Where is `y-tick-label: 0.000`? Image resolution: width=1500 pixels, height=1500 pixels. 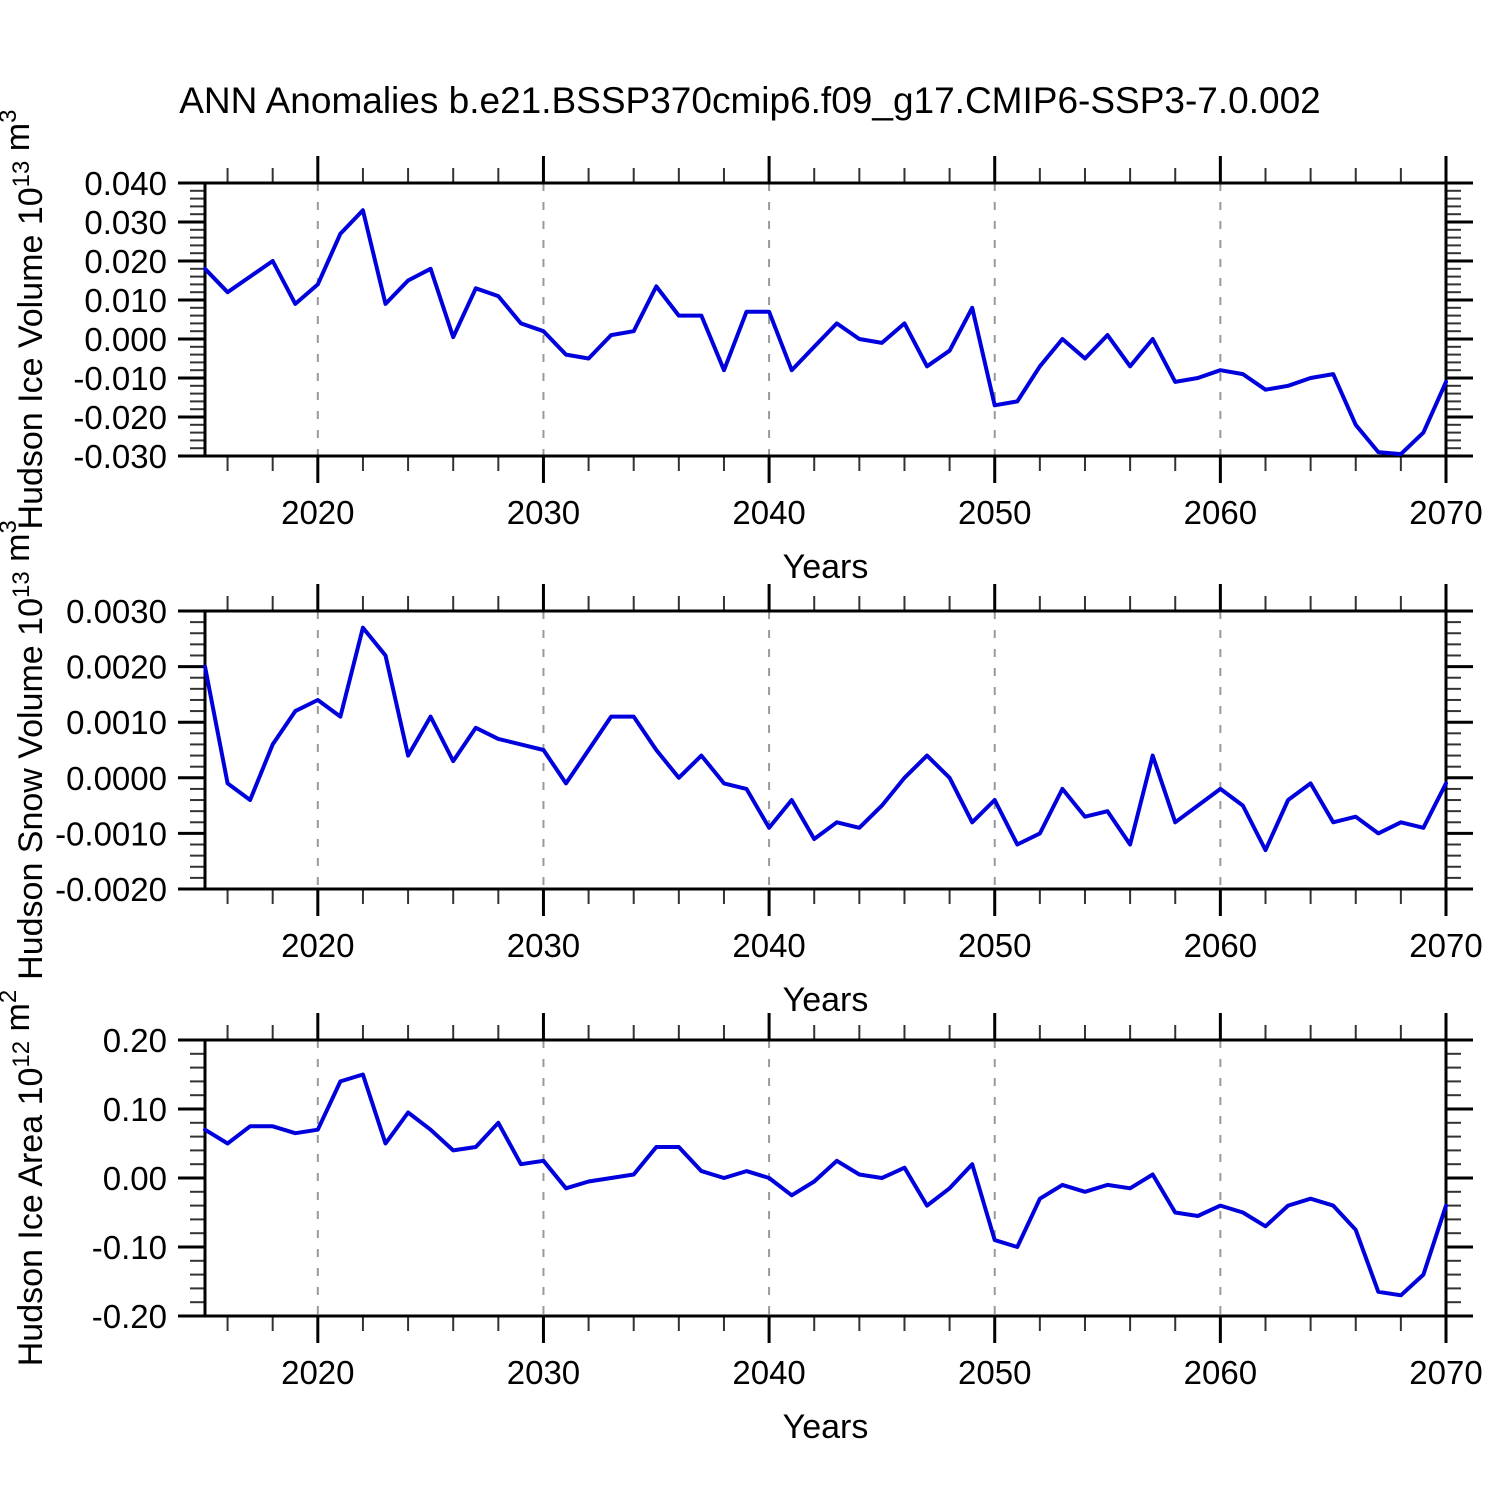 y-tick-label: 0.000 is located at coordinates (125, 339).